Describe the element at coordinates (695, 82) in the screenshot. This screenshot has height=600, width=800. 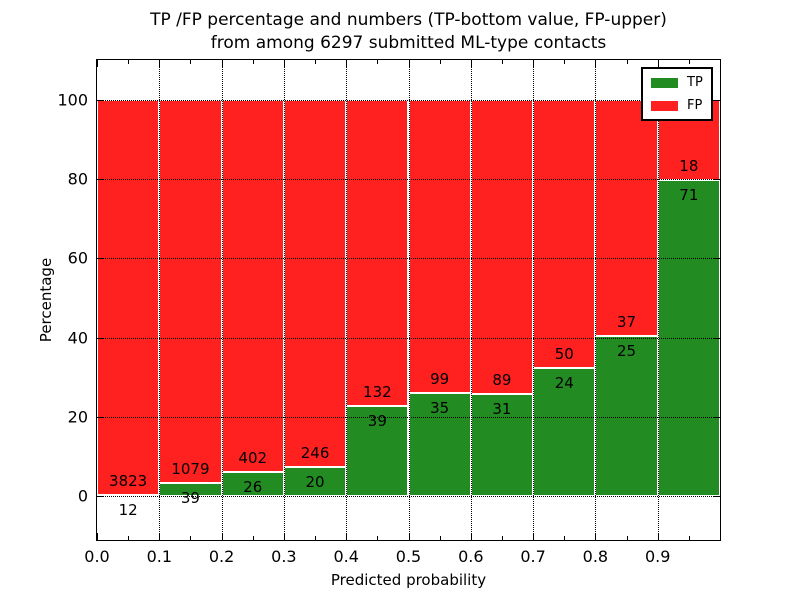
I see `legend-label: TP` at that location.